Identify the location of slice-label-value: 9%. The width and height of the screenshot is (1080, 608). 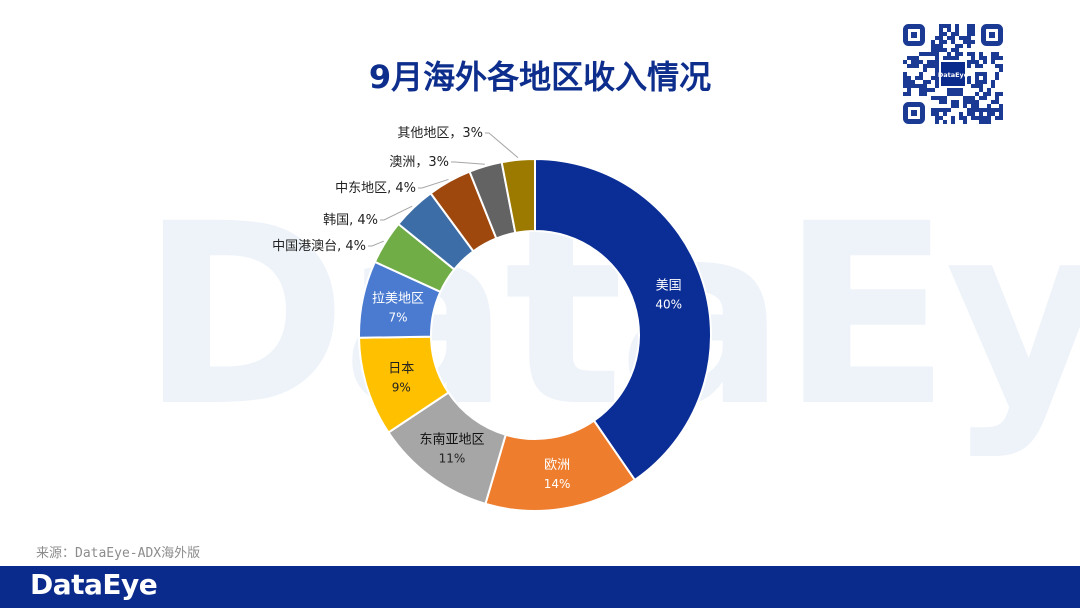
(401, 388).